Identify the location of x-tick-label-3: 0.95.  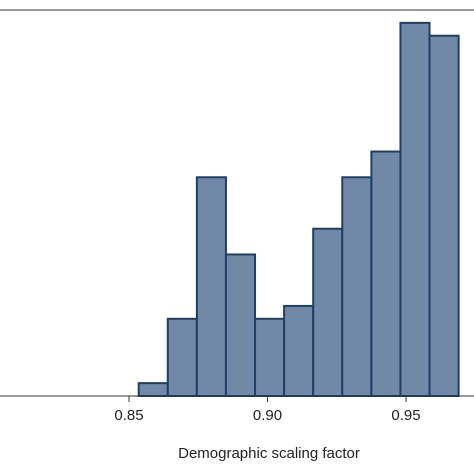
(405, 415).